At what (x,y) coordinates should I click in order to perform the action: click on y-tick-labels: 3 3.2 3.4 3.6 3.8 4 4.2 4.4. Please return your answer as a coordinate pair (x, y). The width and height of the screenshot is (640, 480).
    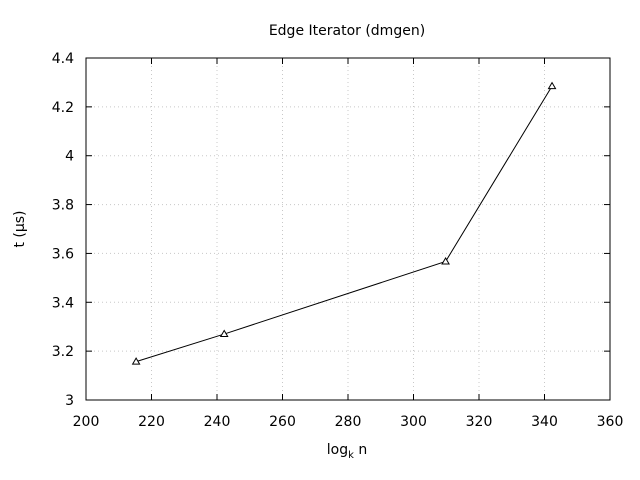
    Looking at the image, I should click on (63, 230).